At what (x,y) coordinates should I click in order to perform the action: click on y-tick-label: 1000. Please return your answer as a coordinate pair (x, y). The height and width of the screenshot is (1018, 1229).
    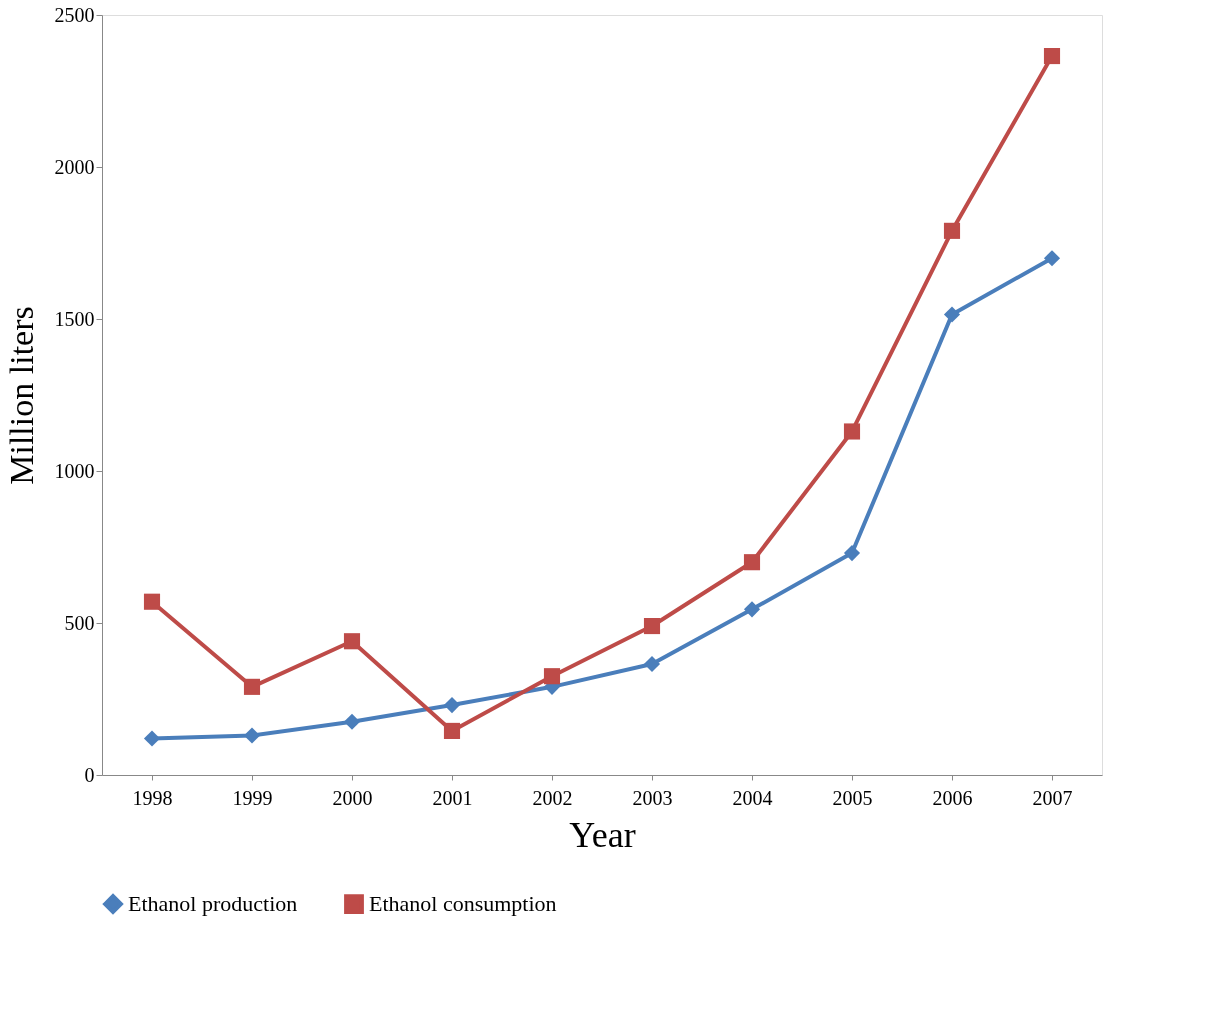
    Looking at the image, I should click on (74, 470).